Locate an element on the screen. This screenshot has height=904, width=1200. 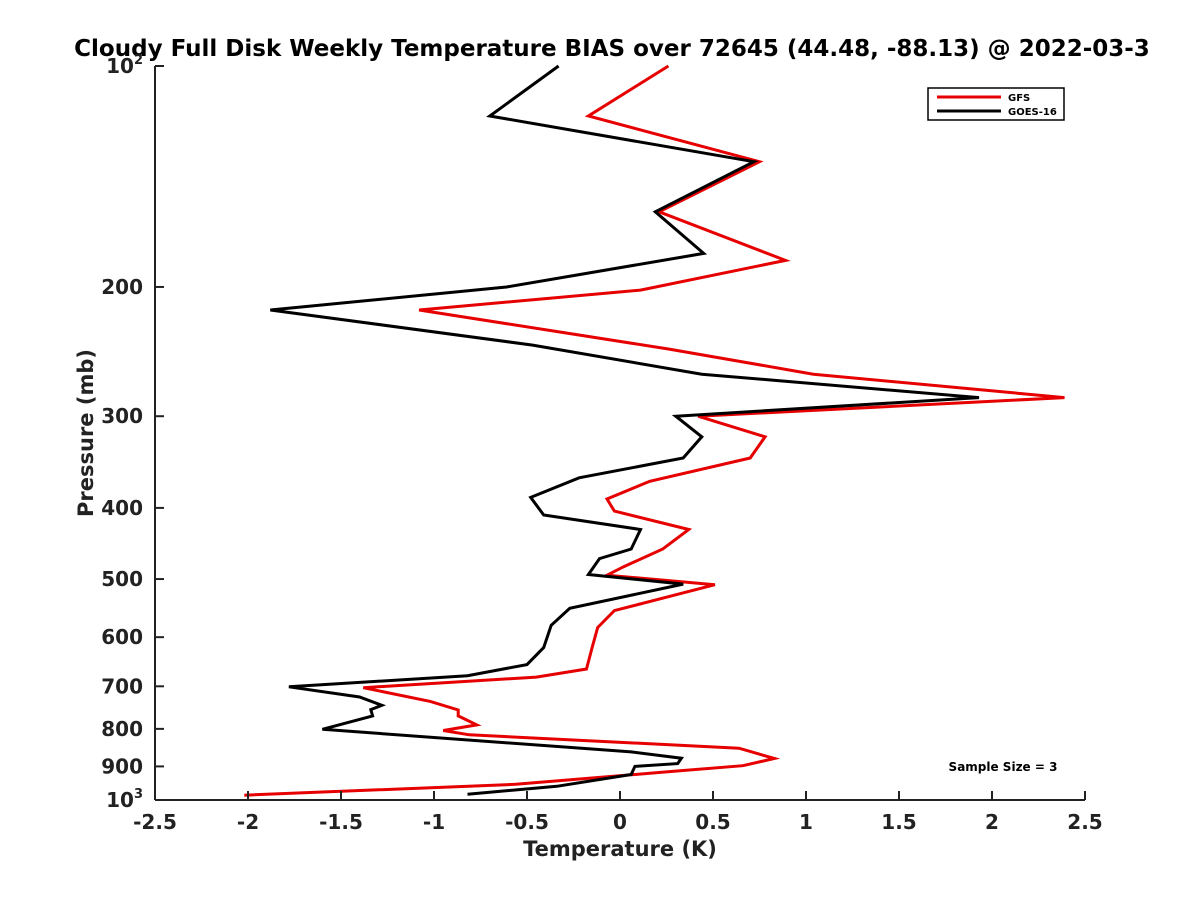
x-tick-label: -2 is located at coordinates (248, 822).